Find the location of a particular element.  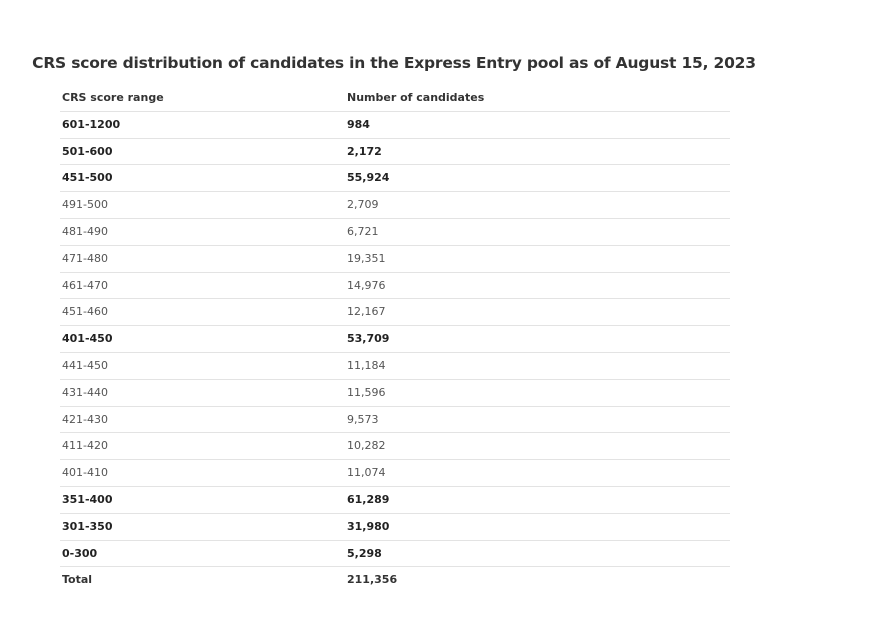

crs-score-range-cell: 471-480 is located at coordinates (85, 258).